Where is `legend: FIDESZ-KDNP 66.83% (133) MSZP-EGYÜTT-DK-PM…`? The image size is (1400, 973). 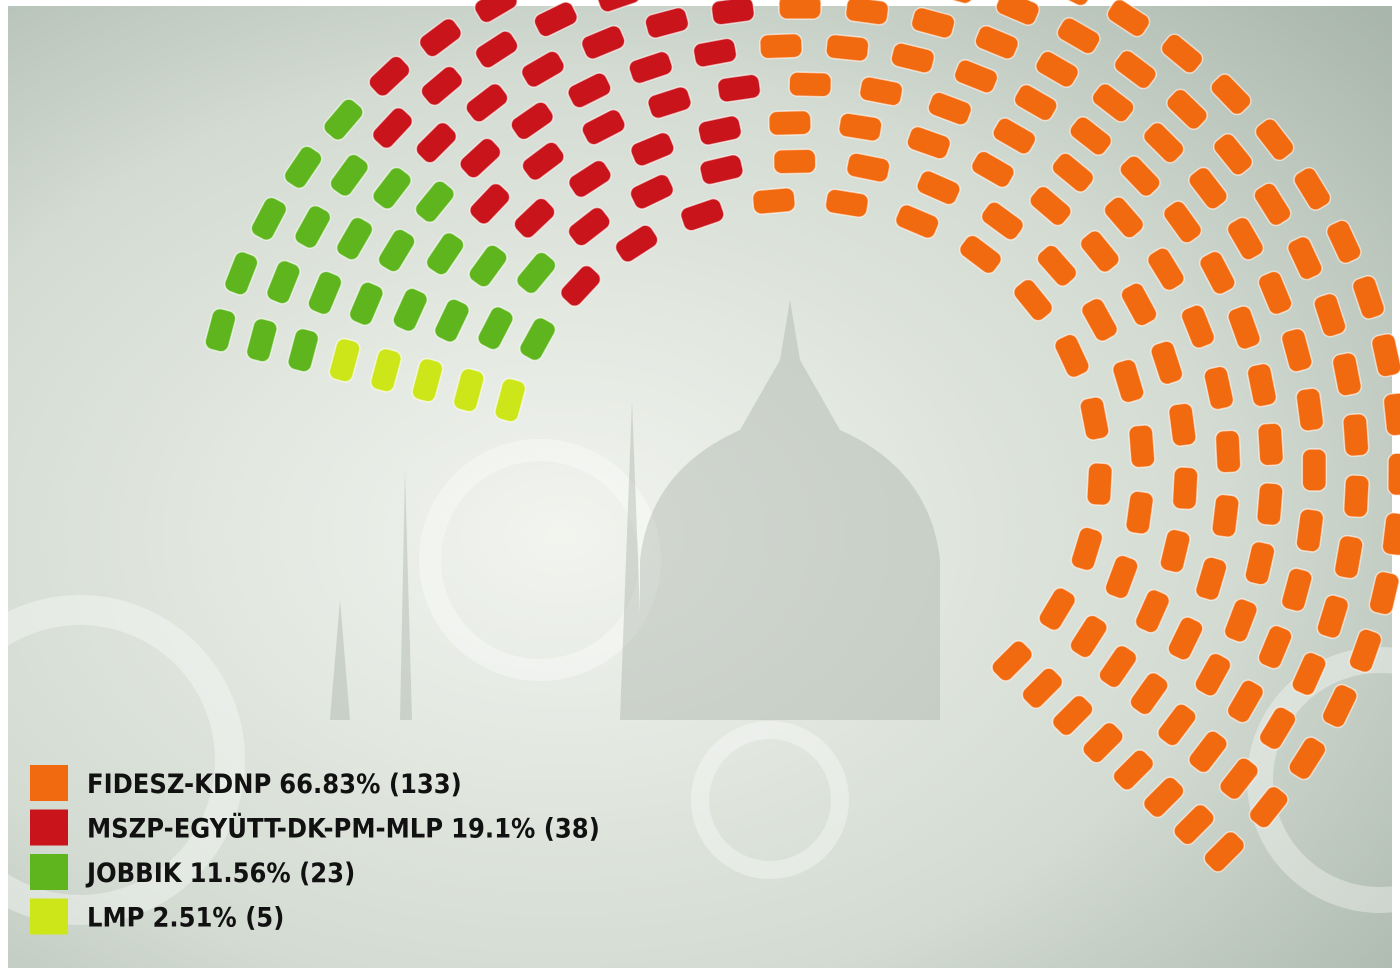 legend: FIDESZ-KDNP 66.83% (133) MSZP-EGYÜTT-DK-PM… is located at coordinates (315, 850).